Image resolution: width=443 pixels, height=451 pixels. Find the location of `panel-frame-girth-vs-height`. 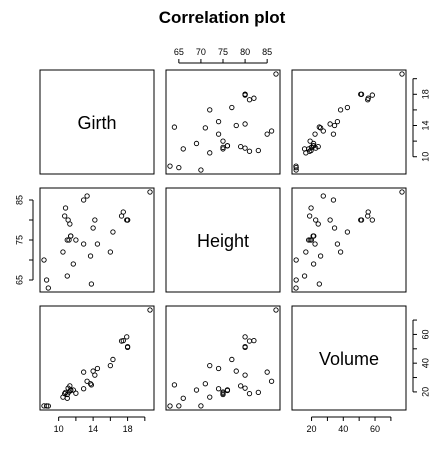

panel-frame-girth-vs-height is located at coordinates (223, 122).